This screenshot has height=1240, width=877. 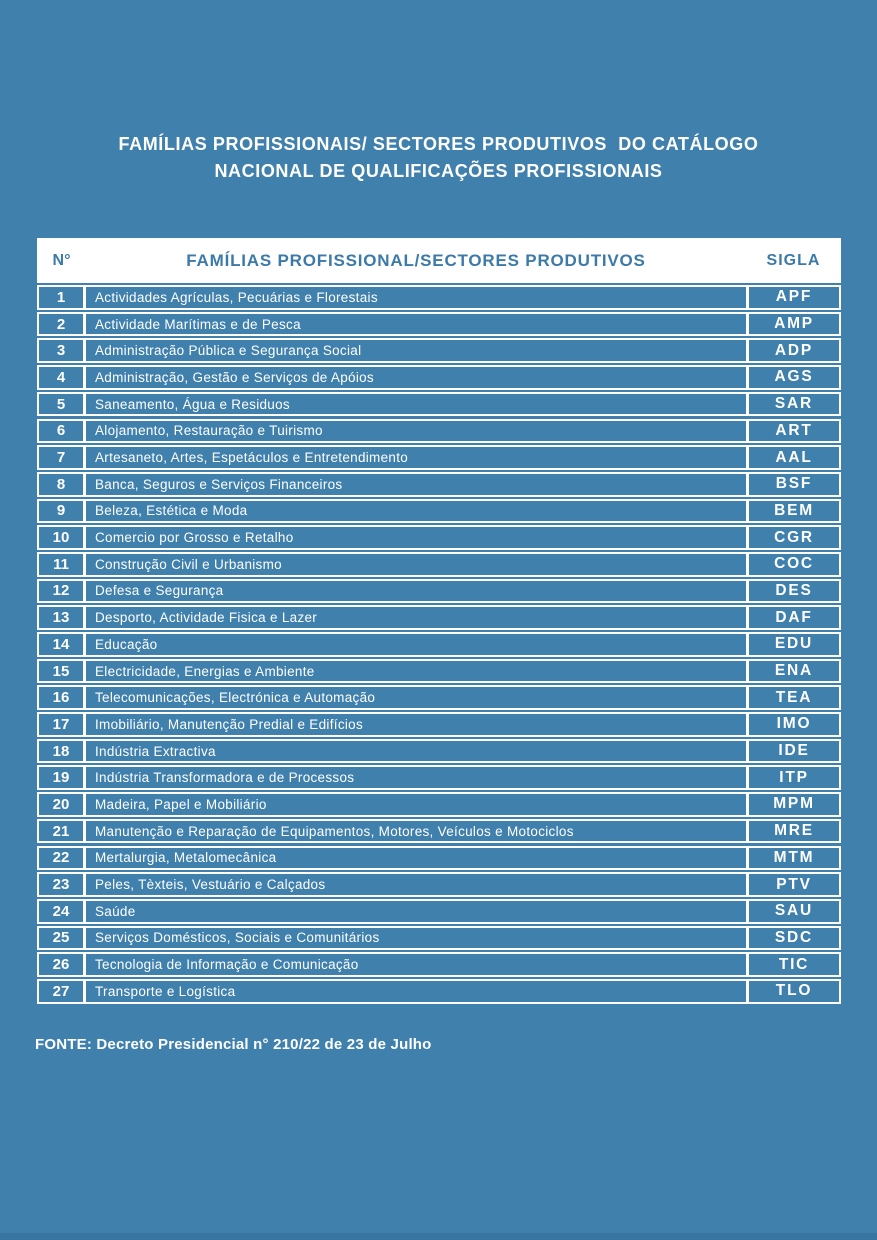 What do you see at coordinates (417, 324) in the screenshot?
I see `row-family: Actividade Marítimas e de Pesca` at bounding box center [417, 324].